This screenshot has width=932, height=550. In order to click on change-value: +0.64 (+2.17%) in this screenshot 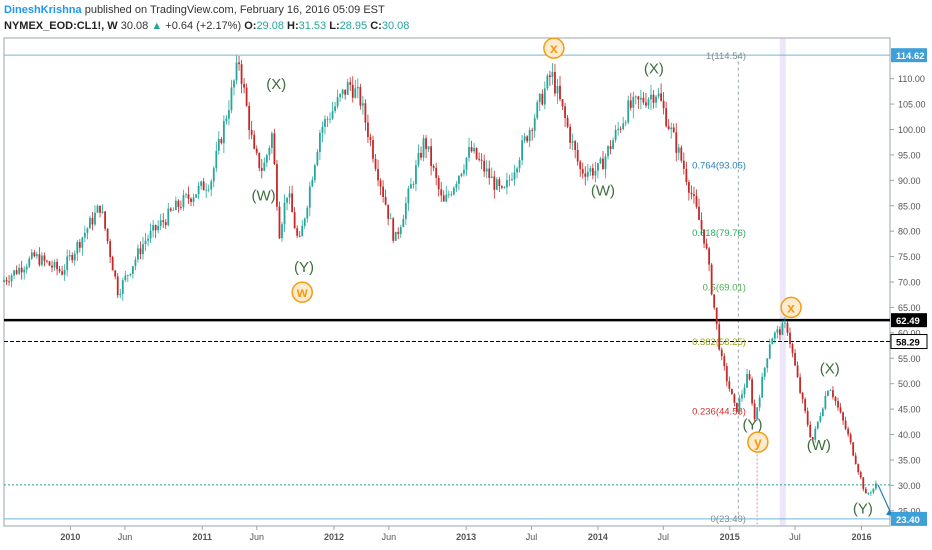, I will do `click(203, 26)`.